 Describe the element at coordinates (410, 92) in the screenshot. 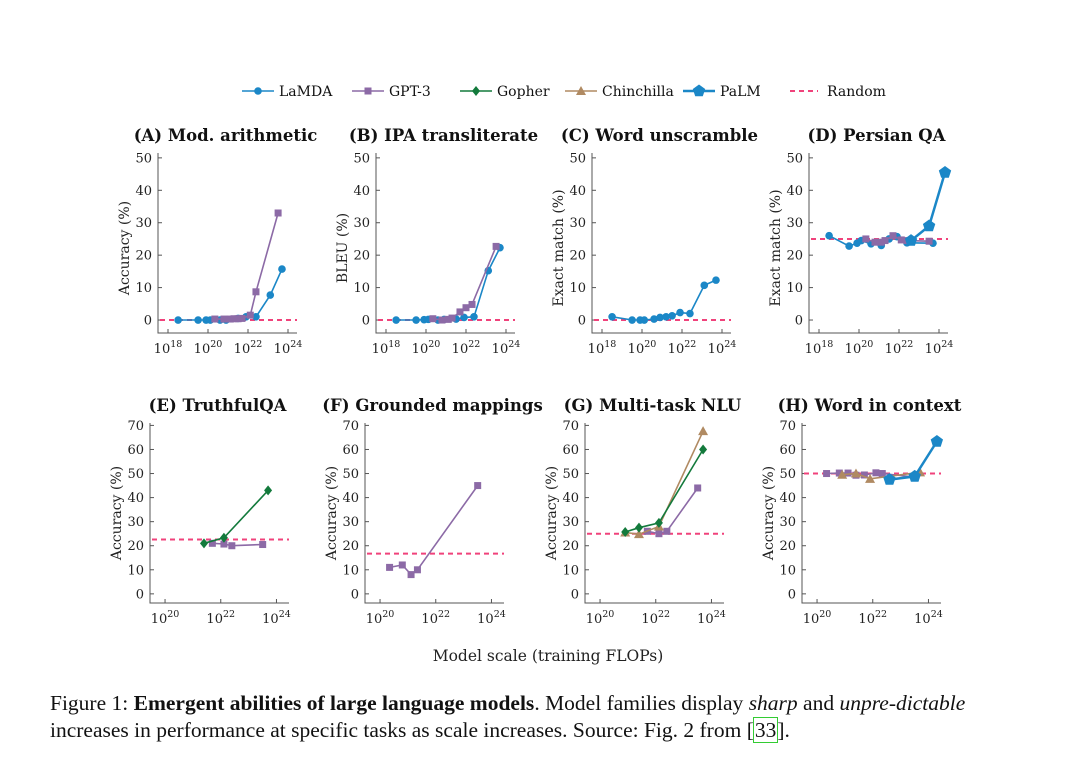

I see `legend-label: GPT-3` at that location.